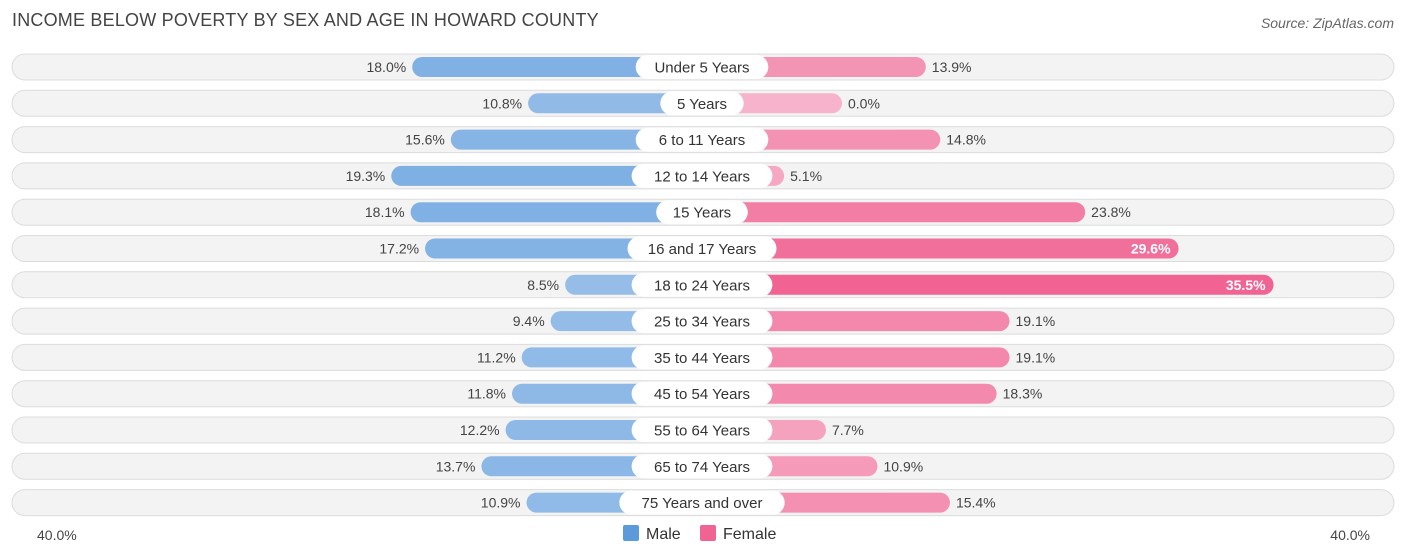  I want to click on chart-row: 9.4% 19.1% 25 to 34 Years, so click(703, 321).